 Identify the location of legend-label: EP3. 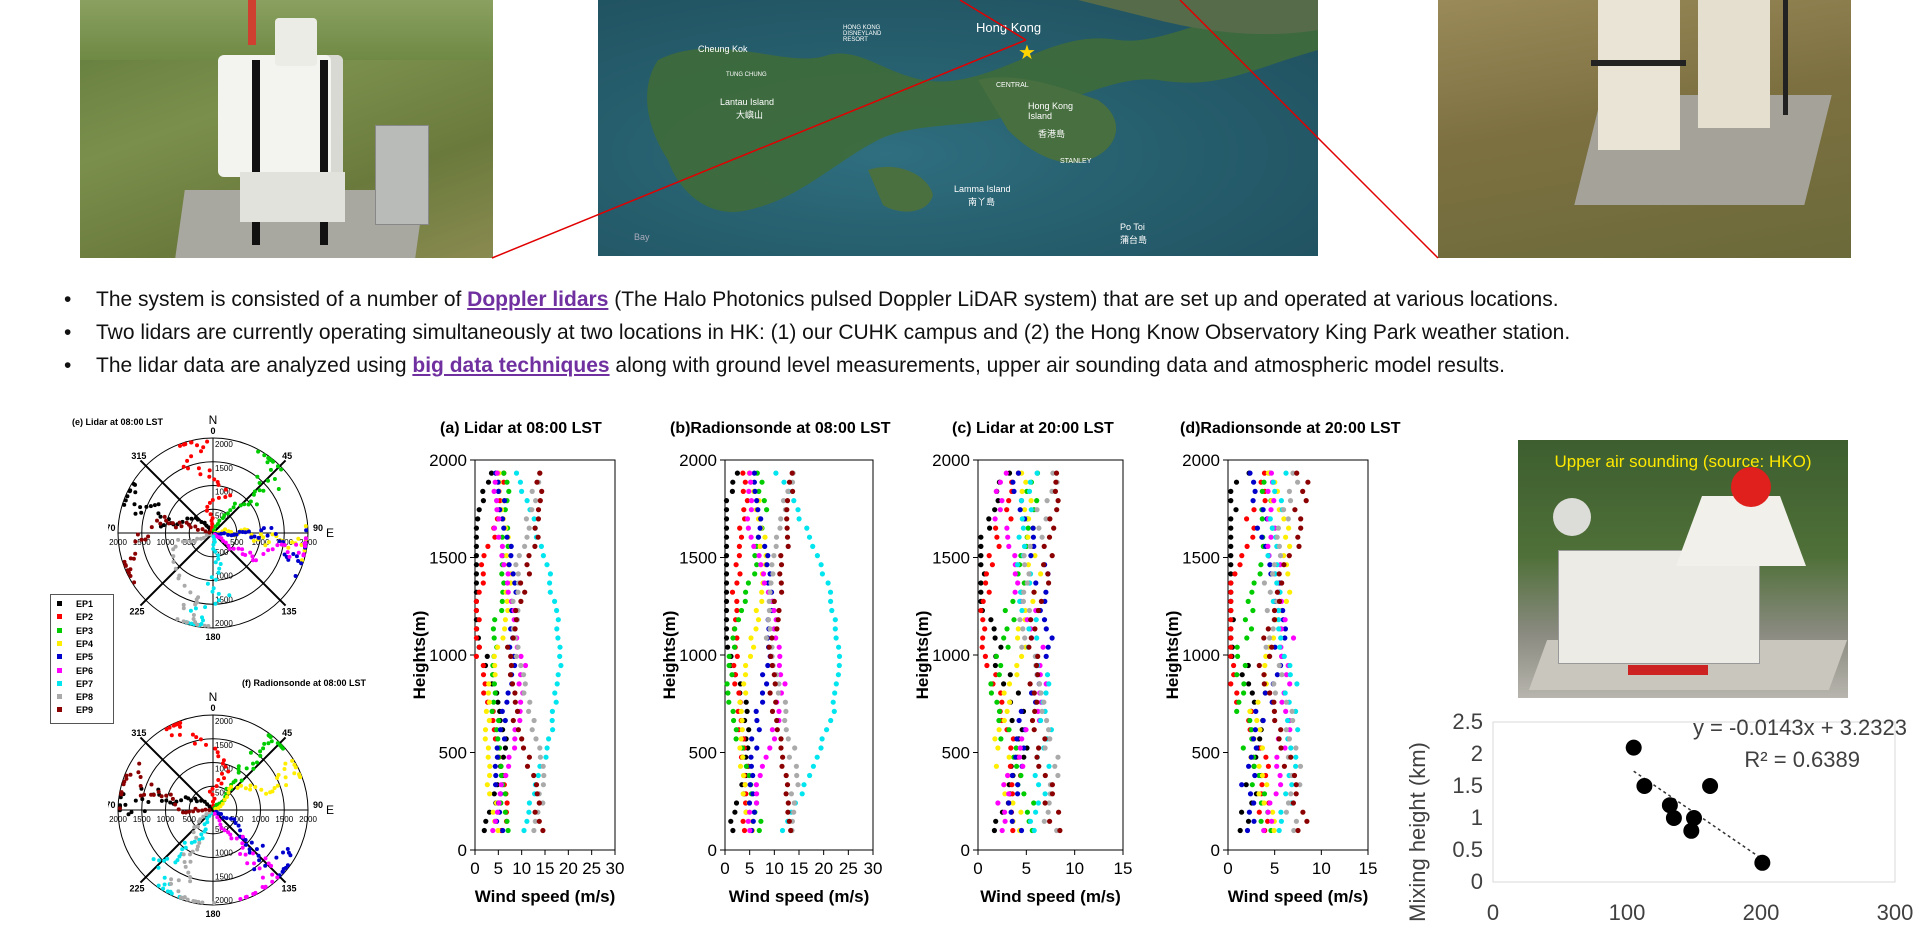
(85, 630).